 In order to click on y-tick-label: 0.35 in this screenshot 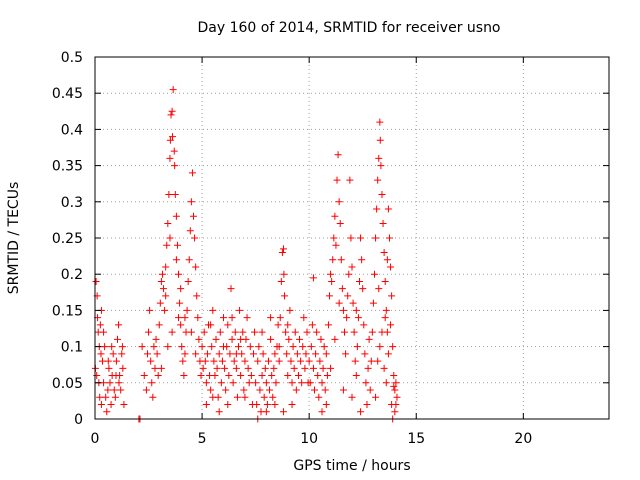, I will do `click(67, 167)`.